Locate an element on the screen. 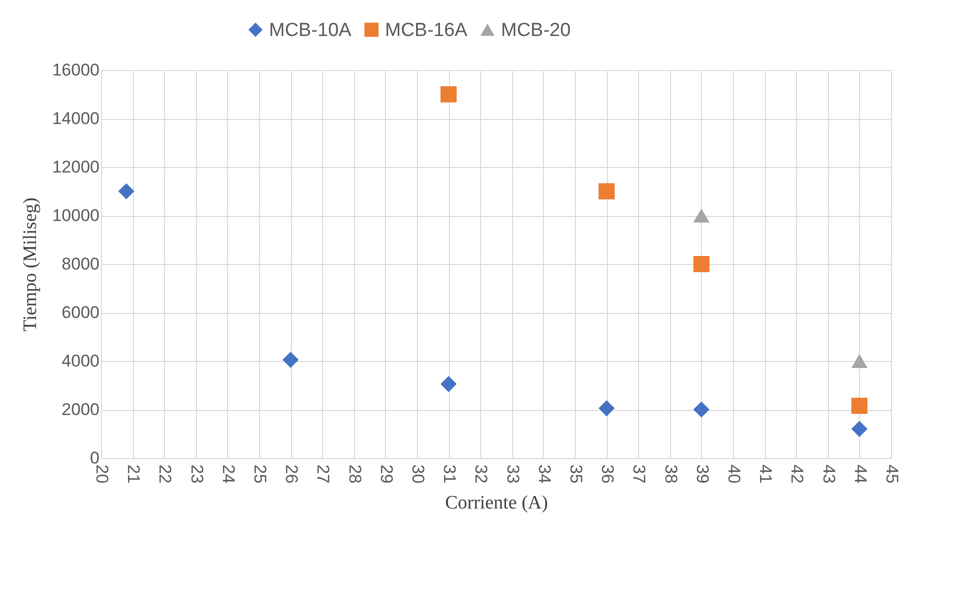  y-tick-label: 2000 is located at coordinates (81, 409).